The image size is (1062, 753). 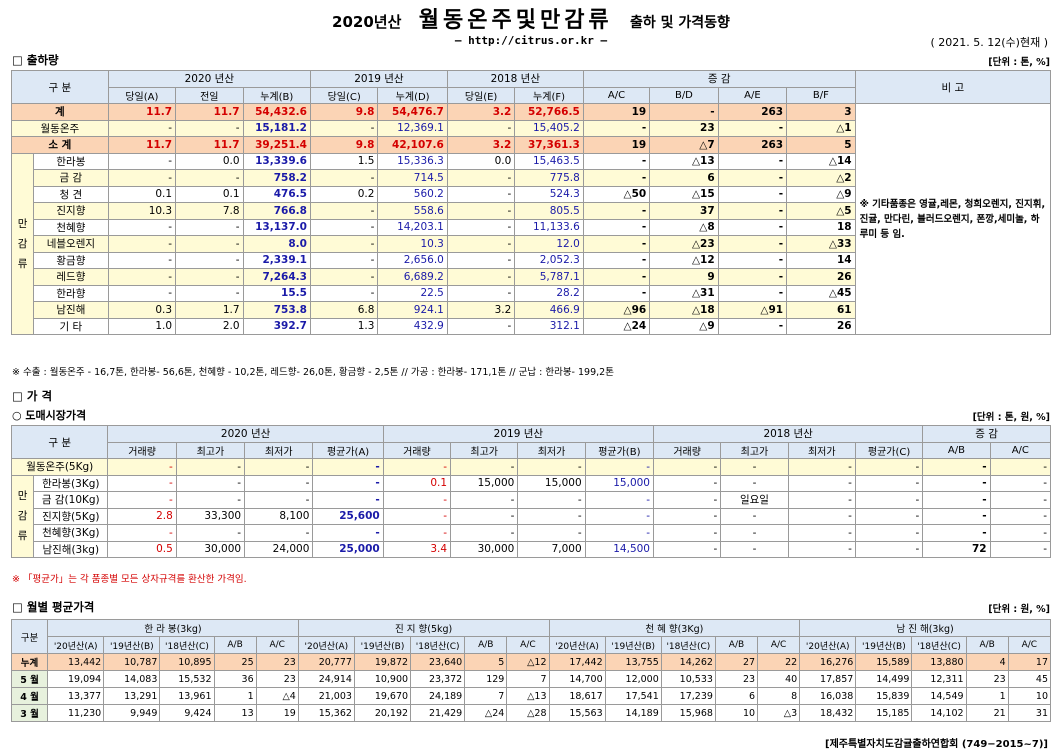 I want to click on table-cell: 36, so click(x=235, y=679).